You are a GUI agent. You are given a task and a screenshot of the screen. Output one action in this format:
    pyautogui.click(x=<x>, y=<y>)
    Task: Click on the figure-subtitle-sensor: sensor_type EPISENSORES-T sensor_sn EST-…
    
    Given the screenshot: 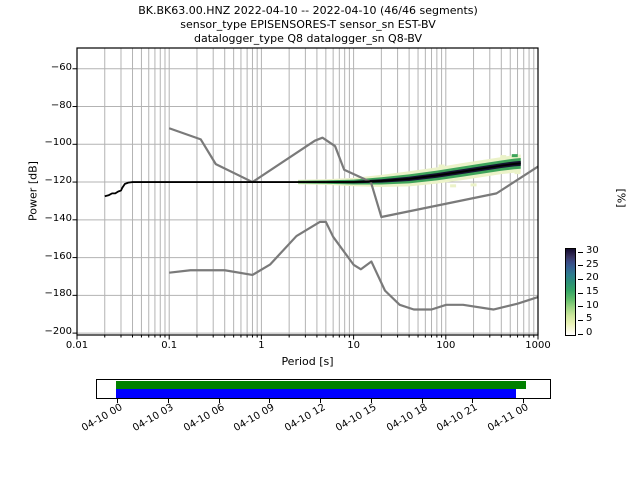 What is the action you would take?
    pyautogui.click(x=308, y=24)
    